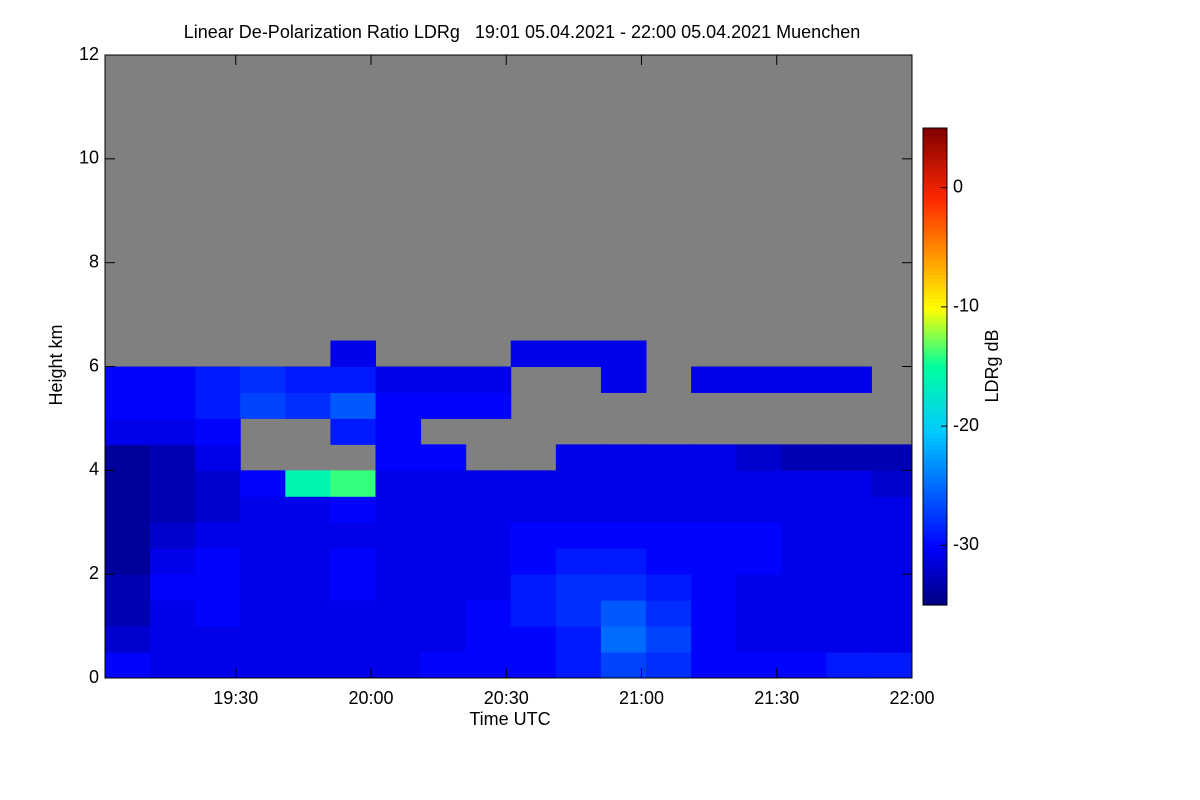  I want to click on x-tick-label: 20:00, so click(370, 698).